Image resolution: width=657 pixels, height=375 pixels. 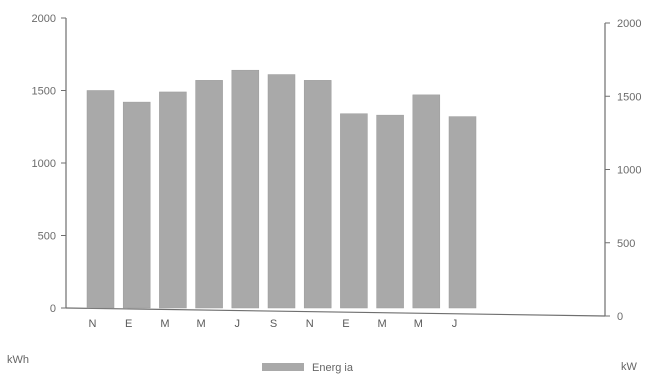 I want to click on left-tick-label-2: 1000, so click(x=44, y=164).